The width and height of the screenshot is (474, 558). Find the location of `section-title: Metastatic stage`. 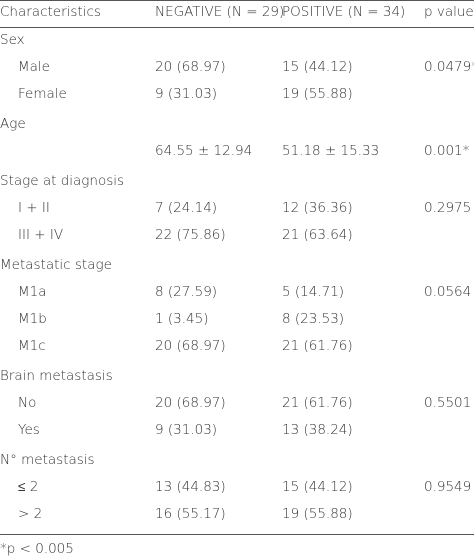

section-title: Metastatic stage is located at coordinates (56, 265).